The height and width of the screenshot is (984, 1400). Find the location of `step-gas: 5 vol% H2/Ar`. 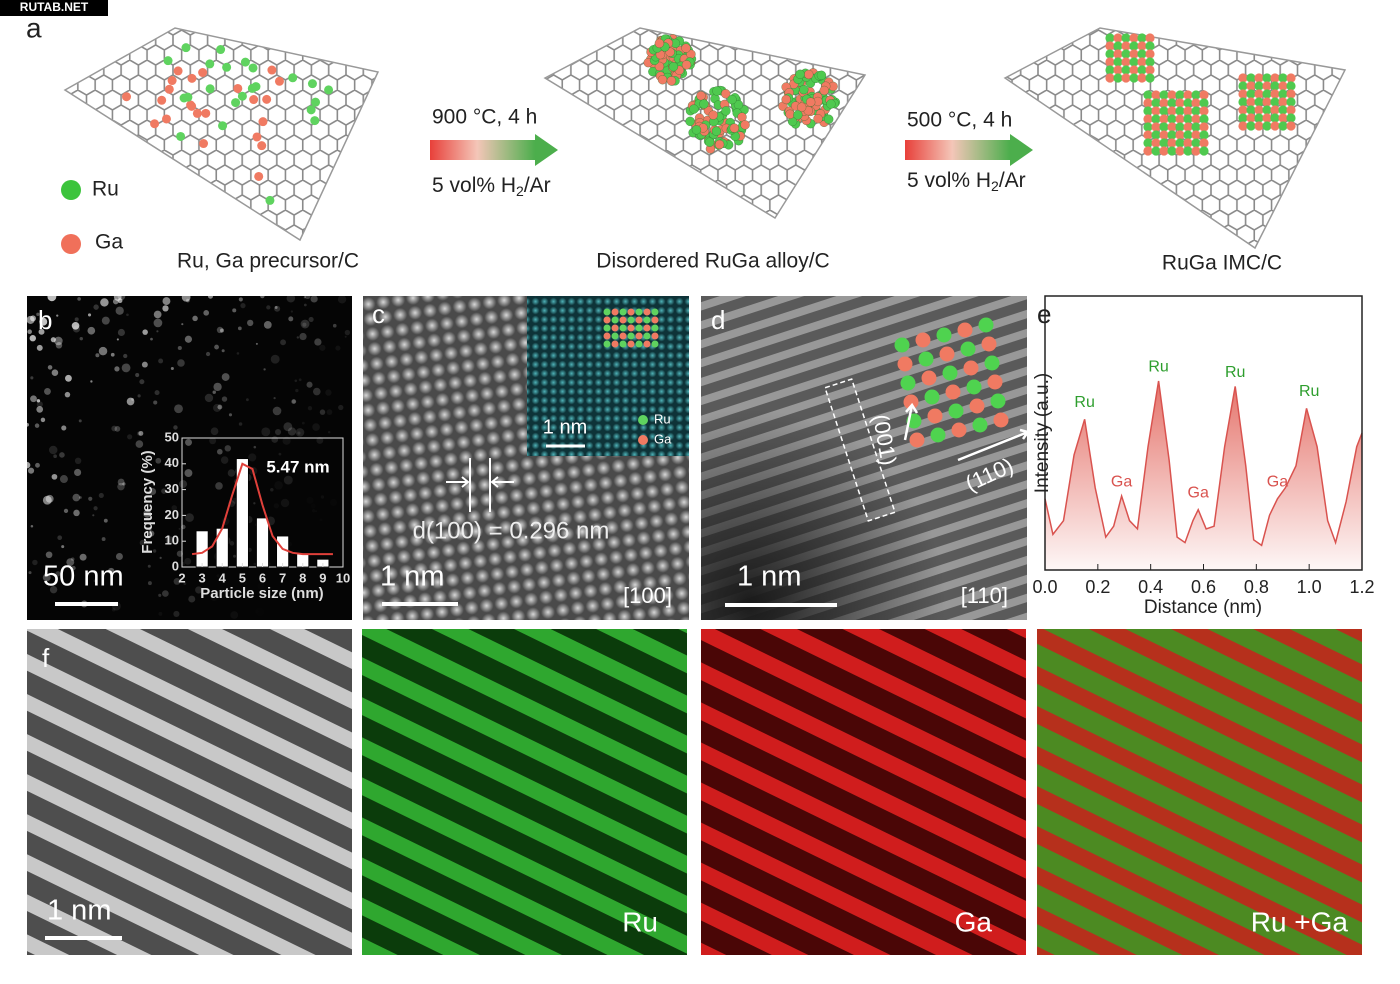

step-gas: 5 vol% H2/Ar is located at coordinates (966, 181).